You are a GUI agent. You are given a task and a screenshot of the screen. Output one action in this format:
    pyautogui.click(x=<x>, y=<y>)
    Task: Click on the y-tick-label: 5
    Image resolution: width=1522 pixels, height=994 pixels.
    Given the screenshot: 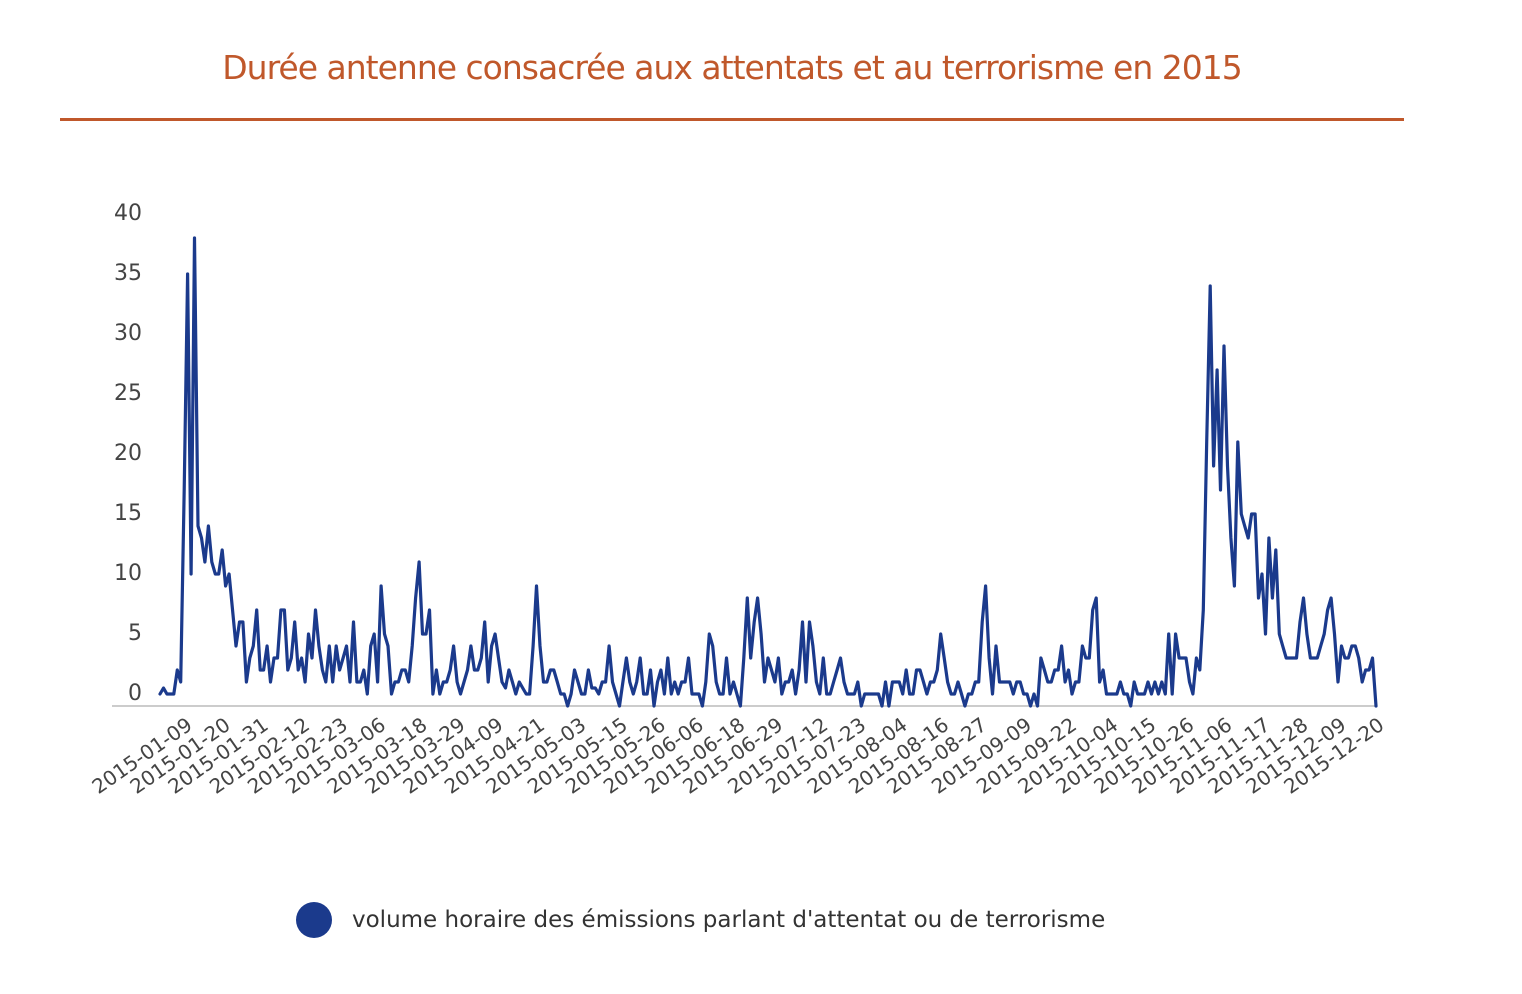 What is the action you would take?
    pyautogui.click(x=135, y=633)
    